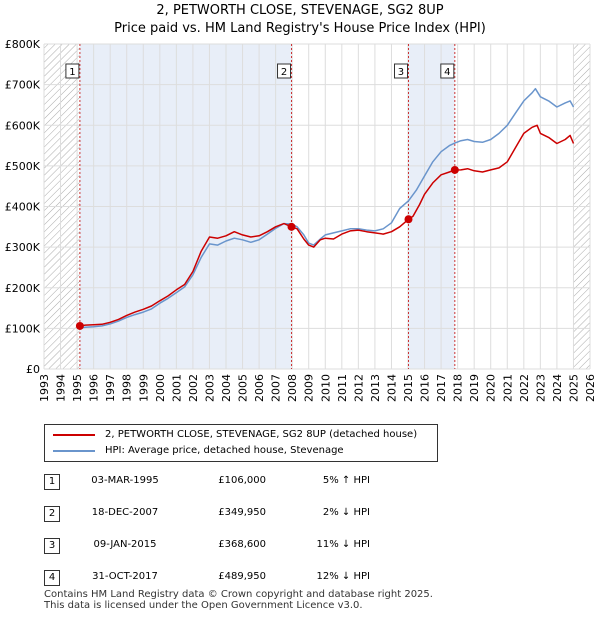 This screenshot has width=600, height=620. I want to click on x-tick-label: 2021, so click(507, 388).